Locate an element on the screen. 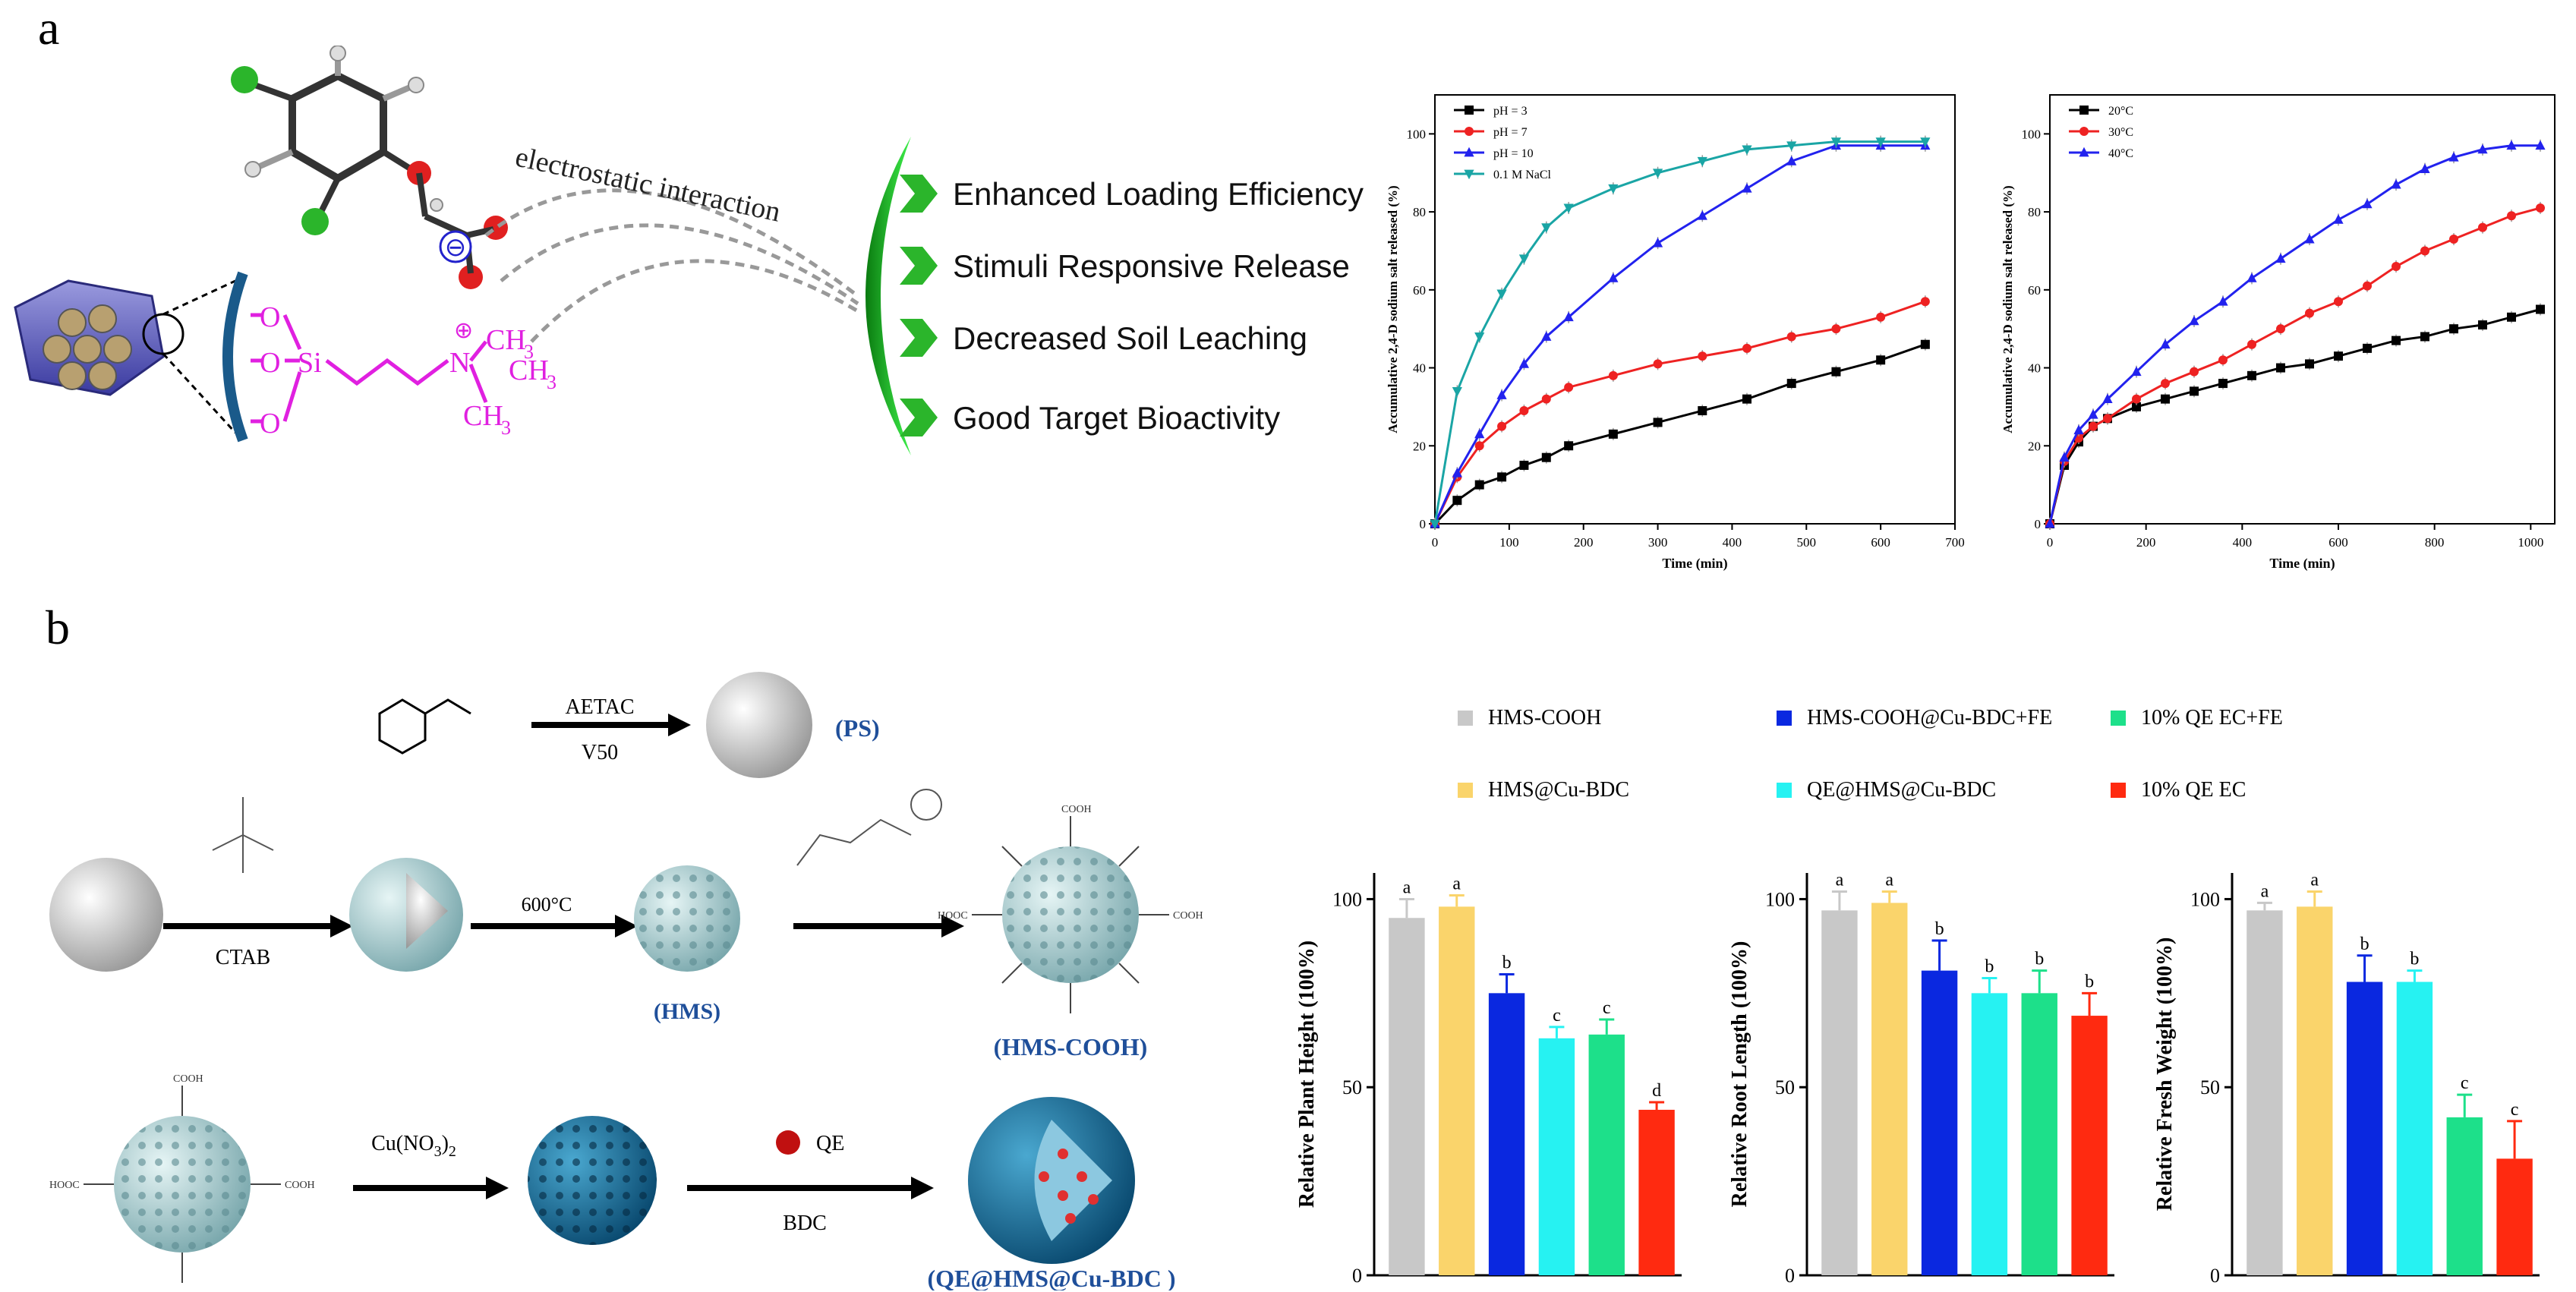 This screenshot has height=1292, width=2576. plant-height-chart: 0 50 100 Relative Plant Height (100%) a a b c c d is located at coordinates (1488, 1080).